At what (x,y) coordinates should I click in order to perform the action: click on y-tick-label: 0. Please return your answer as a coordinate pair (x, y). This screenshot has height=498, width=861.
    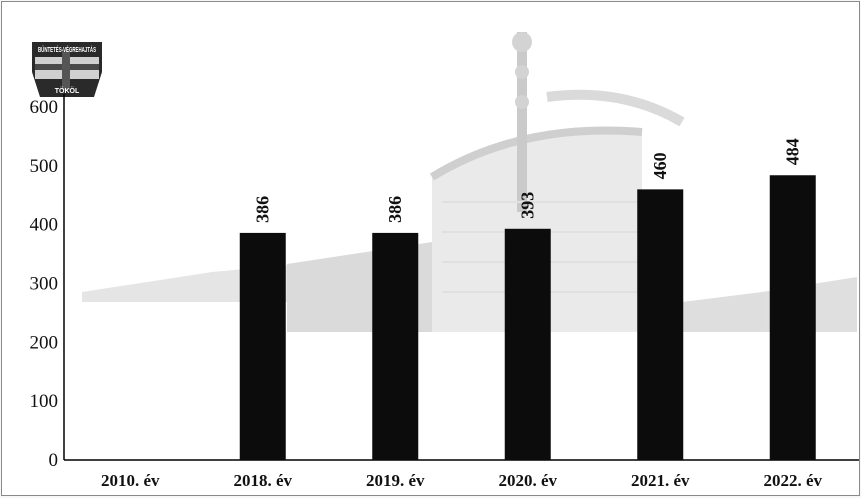
    Looking at the image, I should click on (54, 460).